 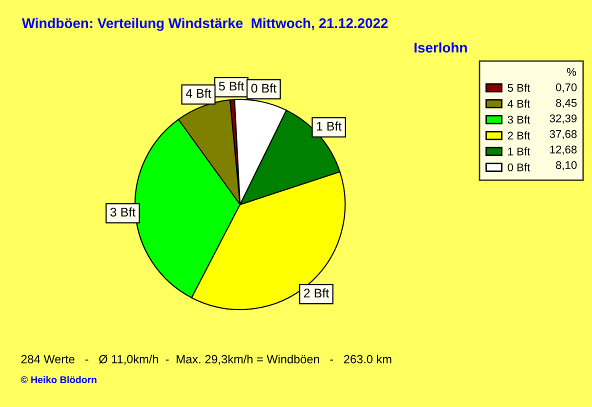 I want to click on slice-label: 3 Bft, so click(x=123, y=212).